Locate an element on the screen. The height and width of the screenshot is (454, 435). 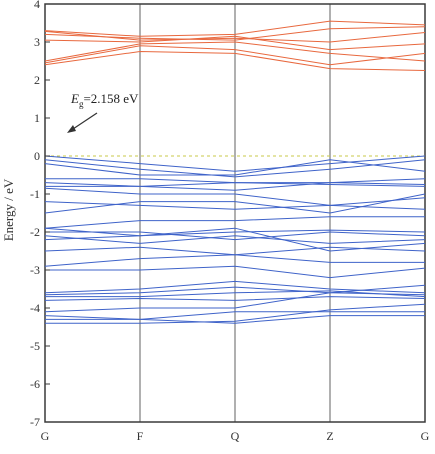
y-tick-label: 0 is located at coordinates (37, 156).